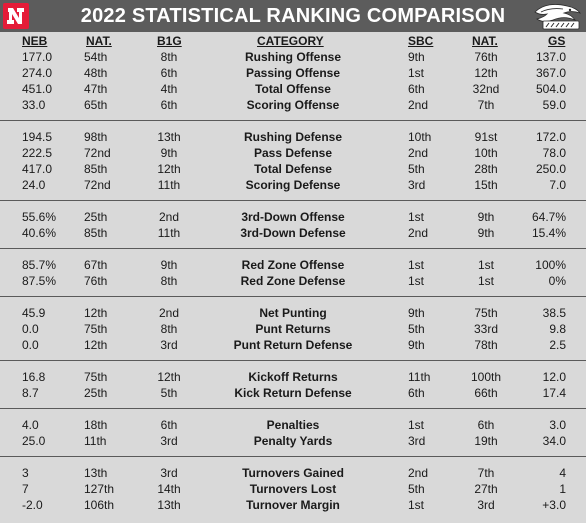  What do you see at coordinates (293, 185) in the screenshot?
I see `category-label: Scoring Defense` at bounding box center [293, 185].